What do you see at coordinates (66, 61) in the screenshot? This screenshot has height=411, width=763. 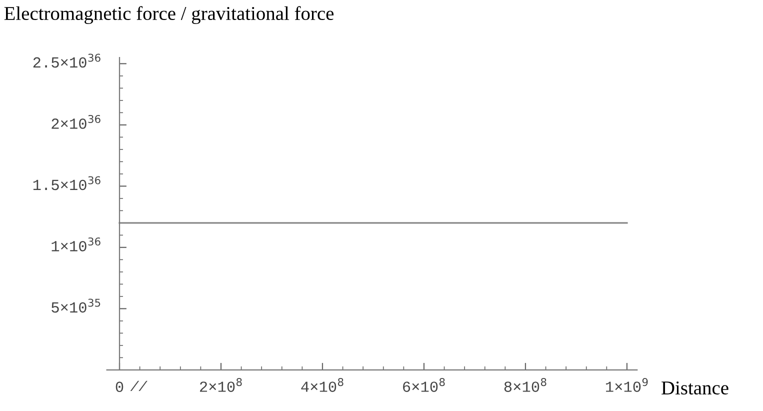 I see `y-tick-label: 2.5×10$^{36}$` at bounding box center [66, 61].